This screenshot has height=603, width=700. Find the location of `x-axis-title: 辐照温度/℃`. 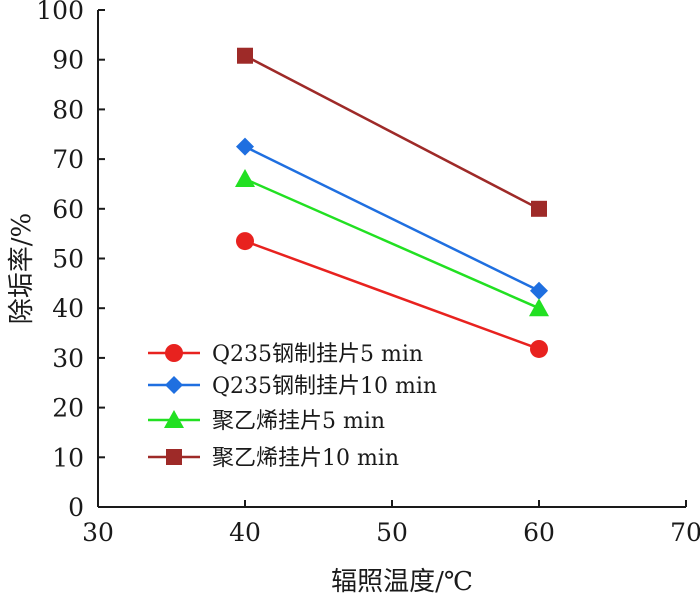

x-axis-title: 辐照温度/℃ is located at coordinates (402, 582).